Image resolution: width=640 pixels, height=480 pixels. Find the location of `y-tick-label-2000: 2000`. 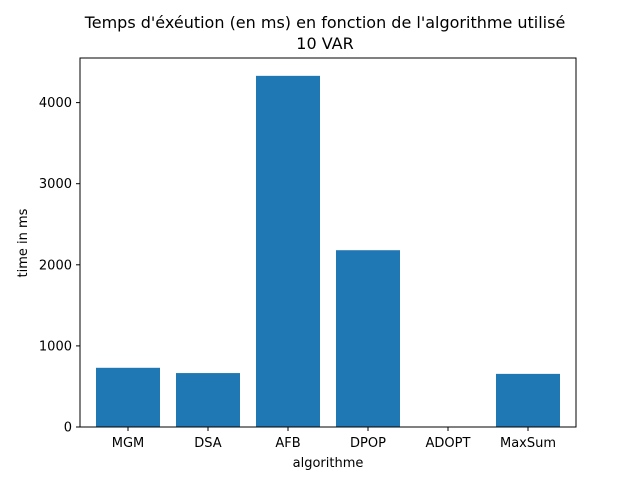

y-tick-label-2000: 2000 is located at coordinates (55, 265).